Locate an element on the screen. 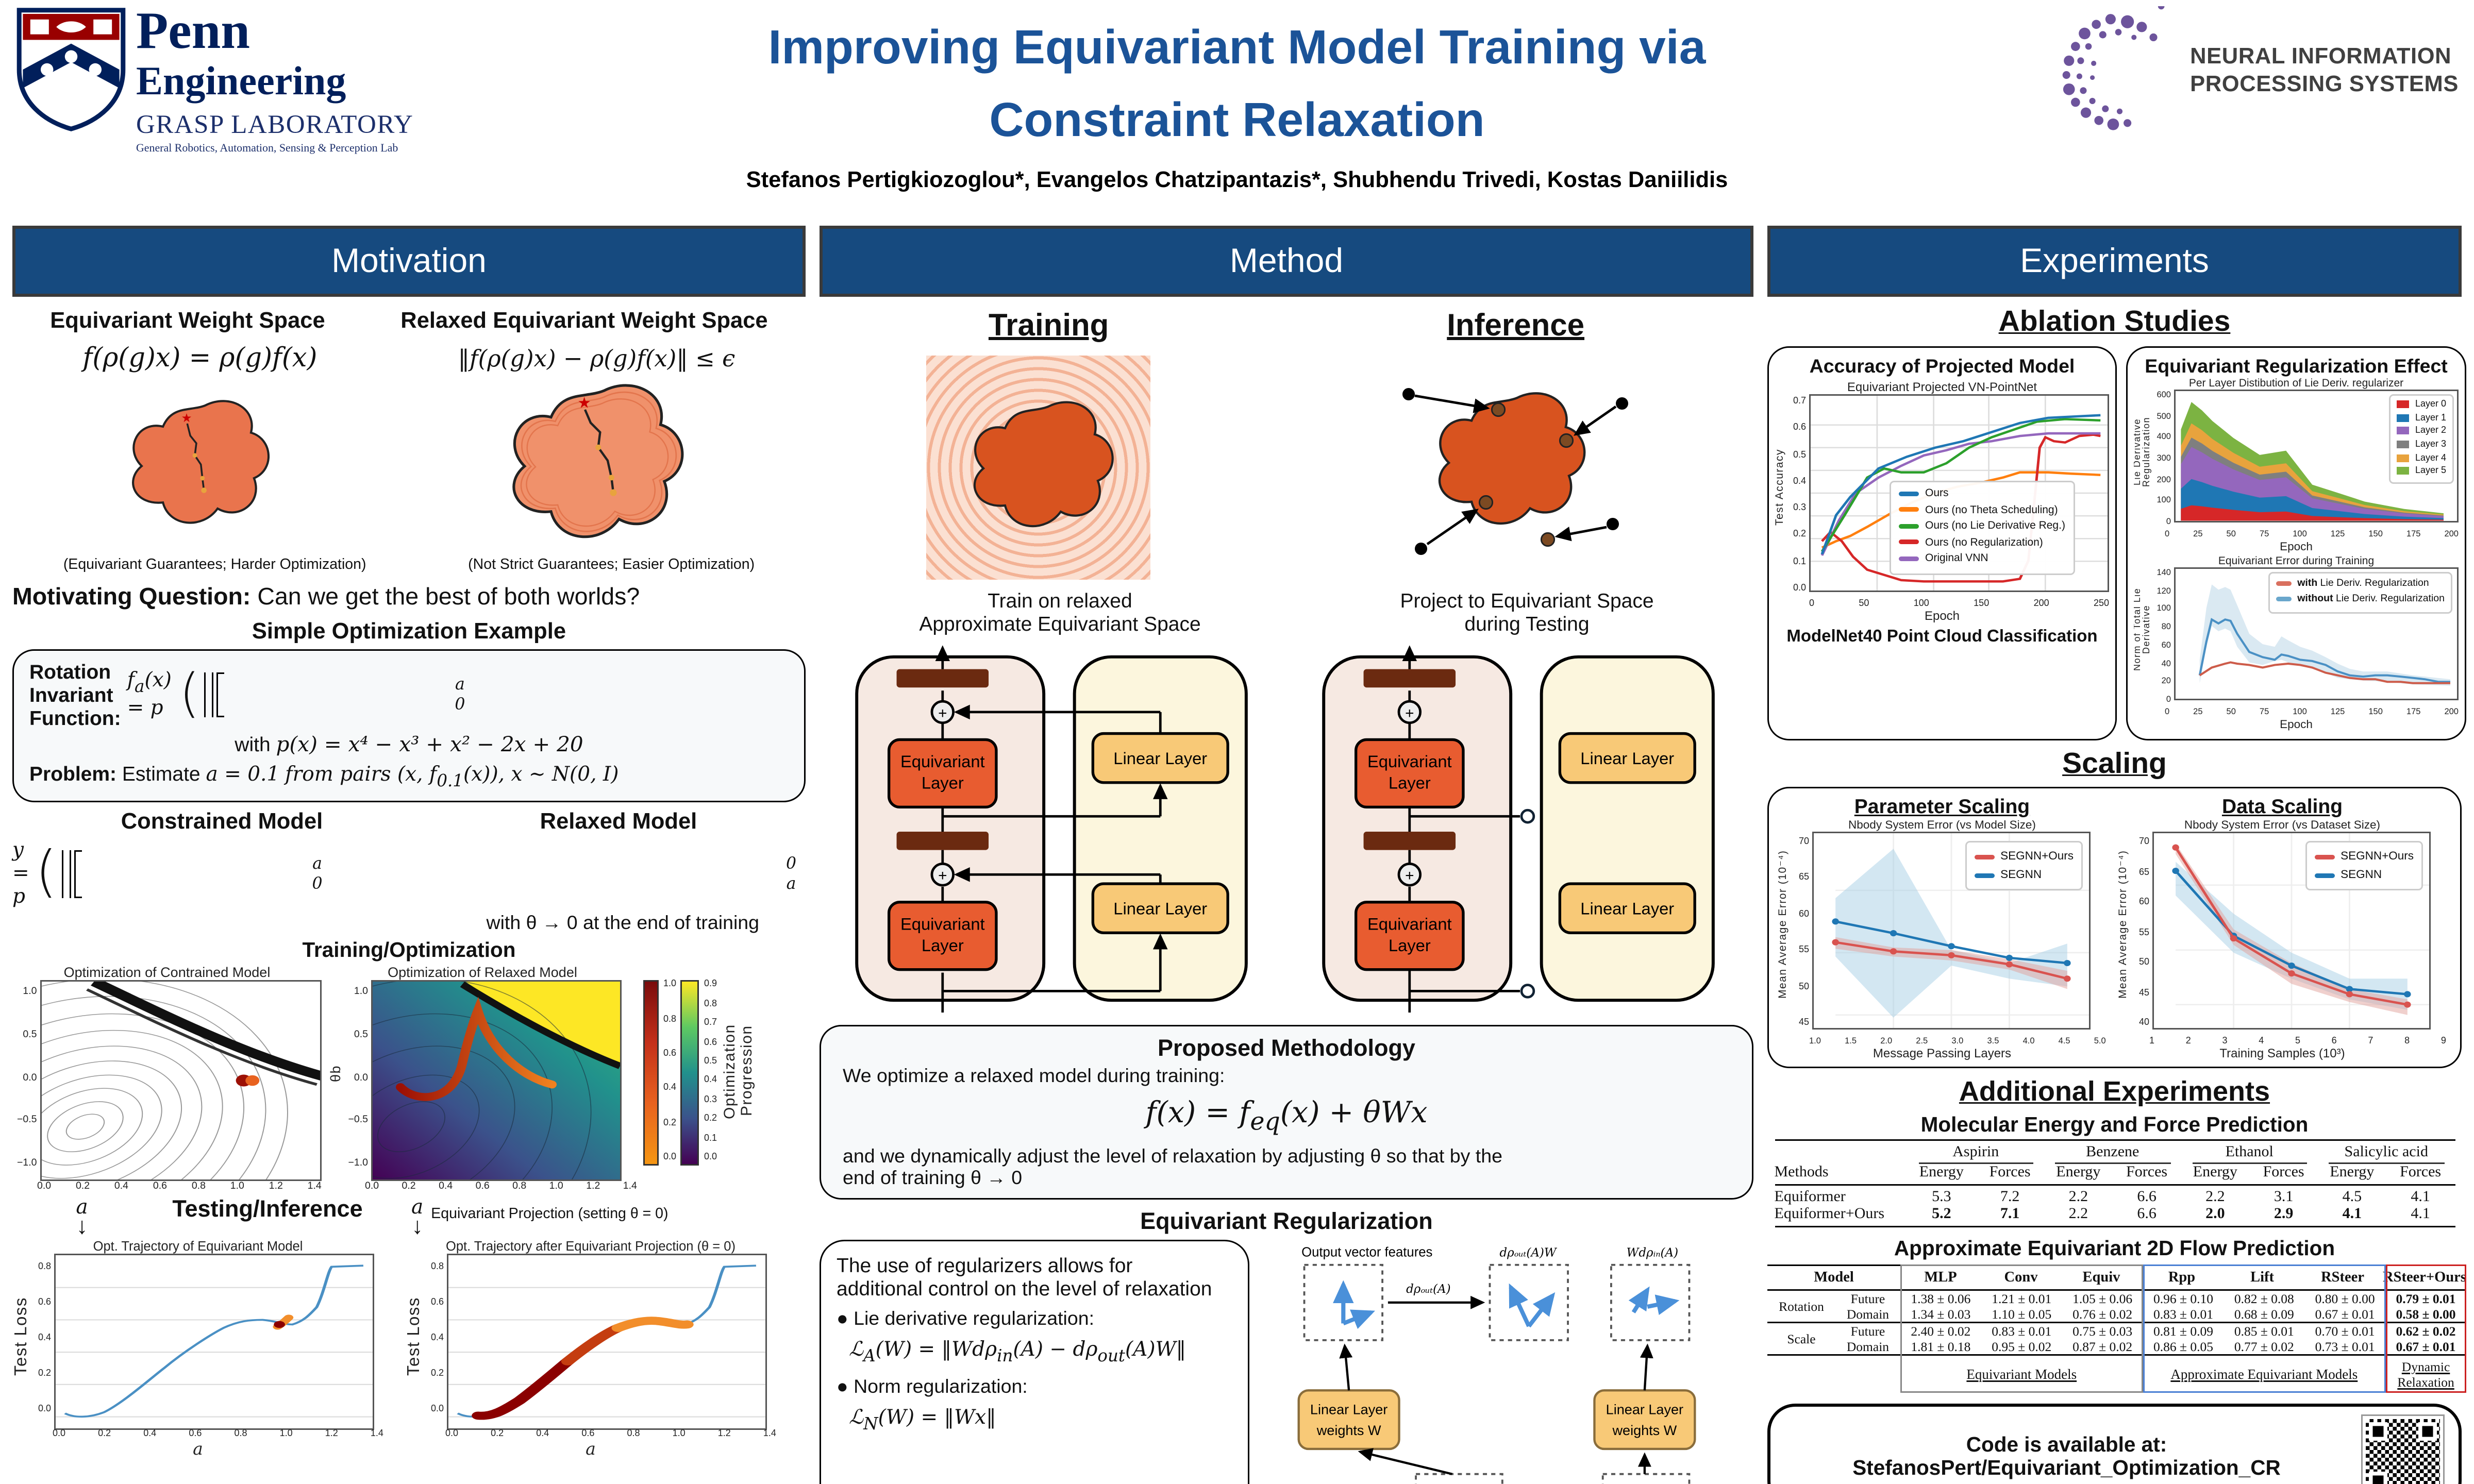 This screenshot has width=2474, height=1484. tick-label: 70 is located at coordinates (1803, 842).